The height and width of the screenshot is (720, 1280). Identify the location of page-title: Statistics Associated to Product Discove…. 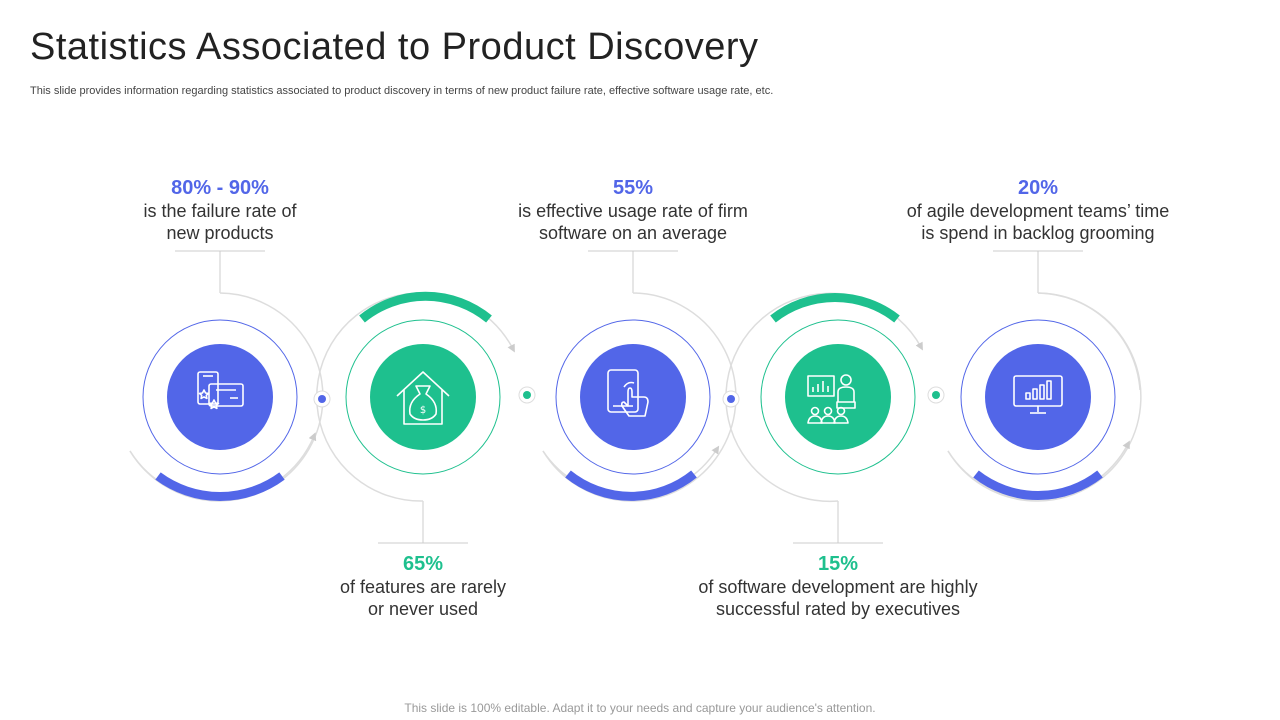
(394, 47).